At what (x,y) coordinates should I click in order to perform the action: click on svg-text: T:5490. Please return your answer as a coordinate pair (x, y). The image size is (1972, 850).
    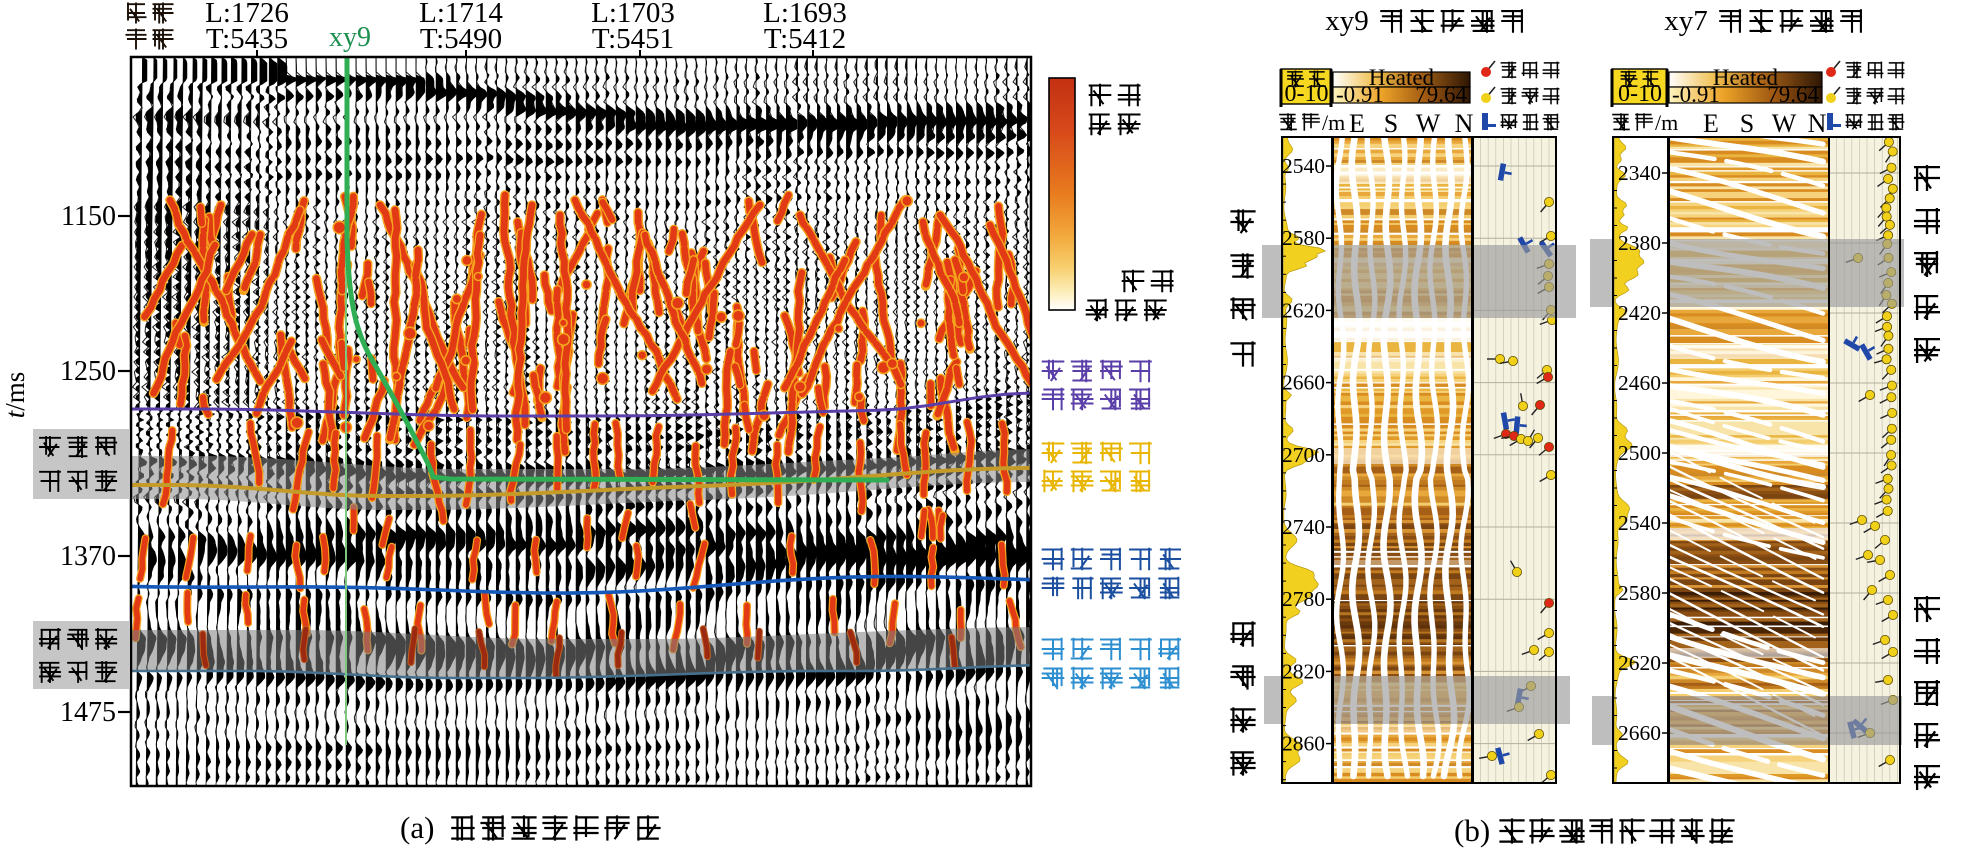
    Looking at the image, I should click on (461, 39).